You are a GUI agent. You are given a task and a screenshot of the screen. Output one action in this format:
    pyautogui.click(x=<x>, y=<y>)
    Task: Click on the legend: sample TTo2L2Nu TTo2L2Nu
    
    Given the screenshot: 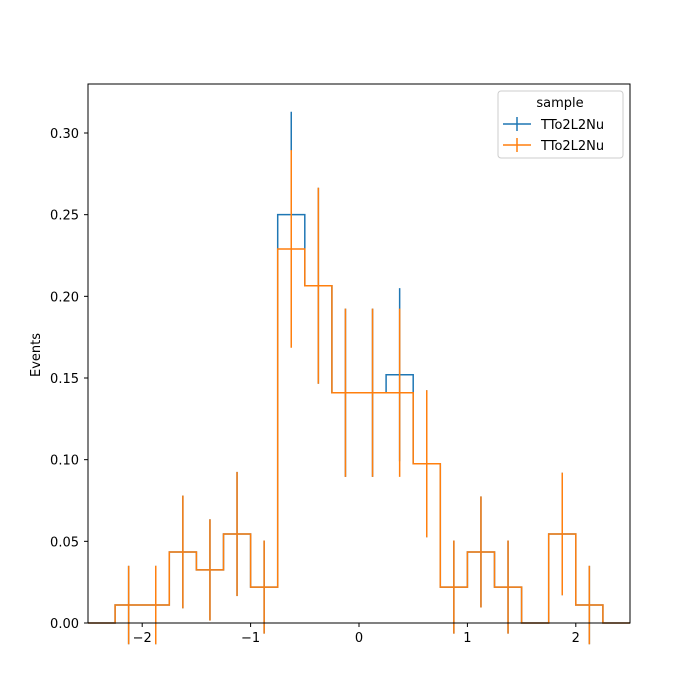 What is the action you would take?
    pyautogui.click(x=560, y=124)
    